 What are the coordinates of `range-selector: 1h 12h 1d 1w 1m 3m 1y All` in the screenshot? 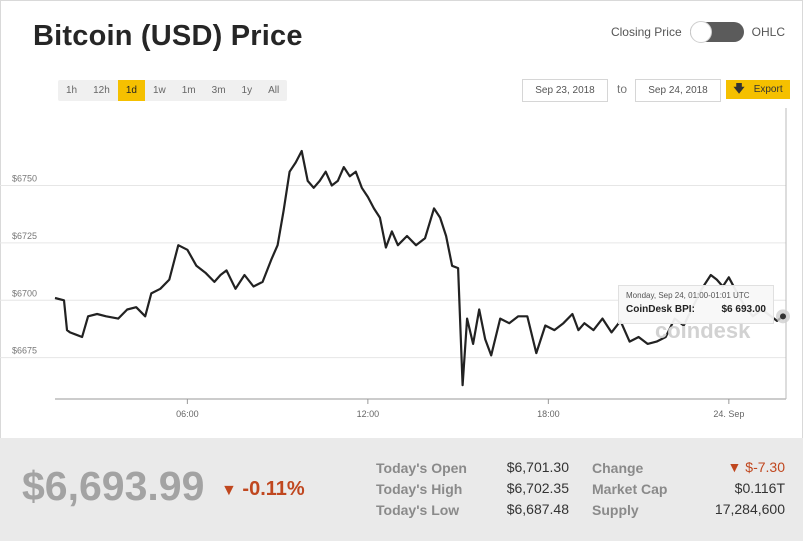 It's located at (173, 90).